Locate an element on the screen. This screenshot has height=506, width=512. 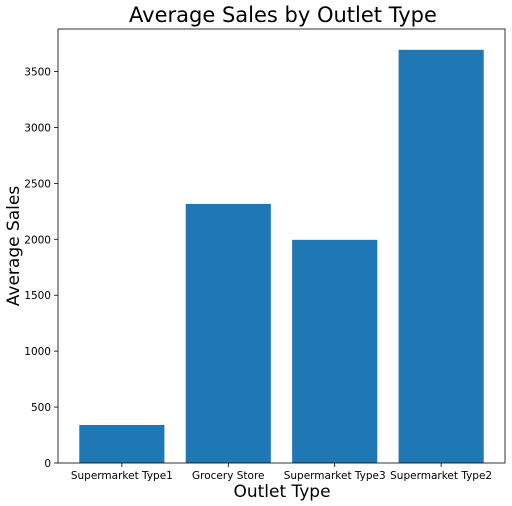
y-tick-label-6: 3000 is located at coordinates (37, 128).